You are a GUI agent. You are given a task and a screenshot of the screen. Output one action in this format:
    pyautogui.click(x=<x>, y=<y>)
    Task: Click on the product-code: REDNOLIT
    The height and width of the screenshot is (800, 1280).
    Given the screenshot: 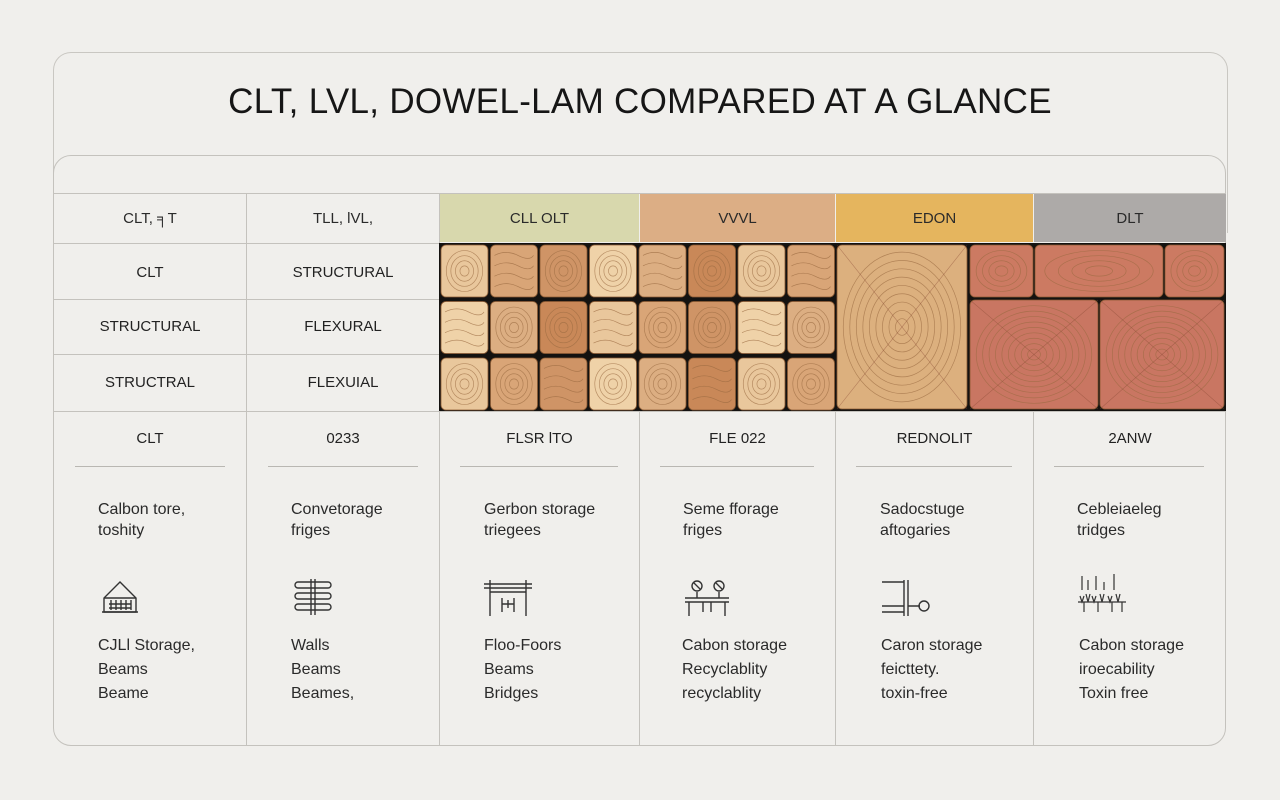 What is the action you would take?
    pyautogui.click(x=934, y=438)
    